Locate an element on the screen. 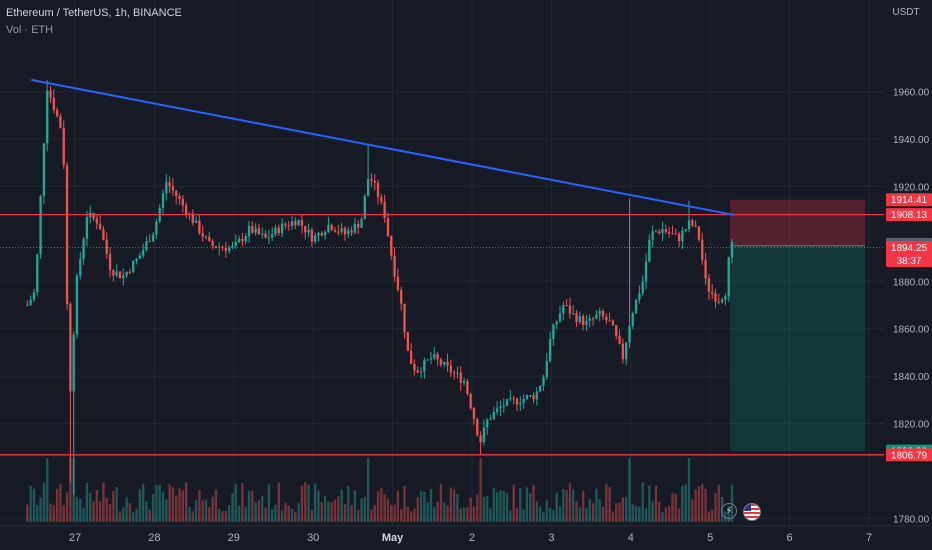 This screenshot has height=550, width=932. y-tick-label: 1960.00 is located at coordinates (911, 93).